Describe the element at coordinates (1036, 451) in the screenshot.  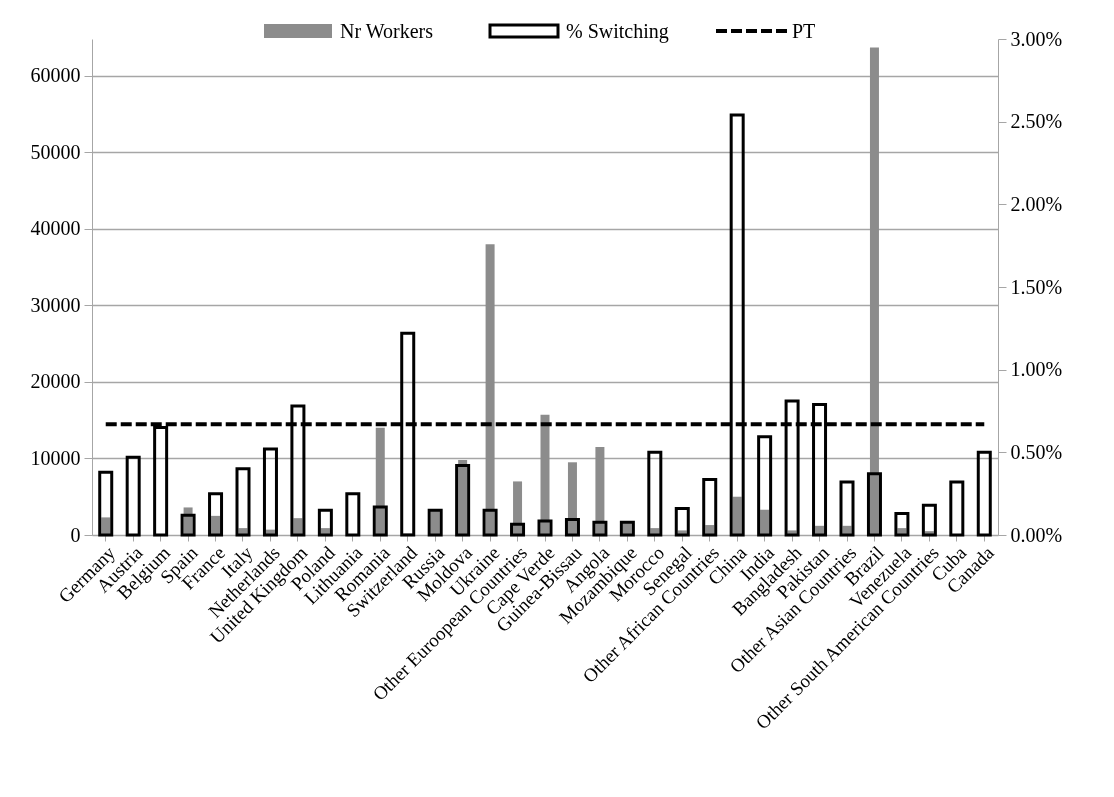
I see `y2-tick-label: 0.50%` at that location.